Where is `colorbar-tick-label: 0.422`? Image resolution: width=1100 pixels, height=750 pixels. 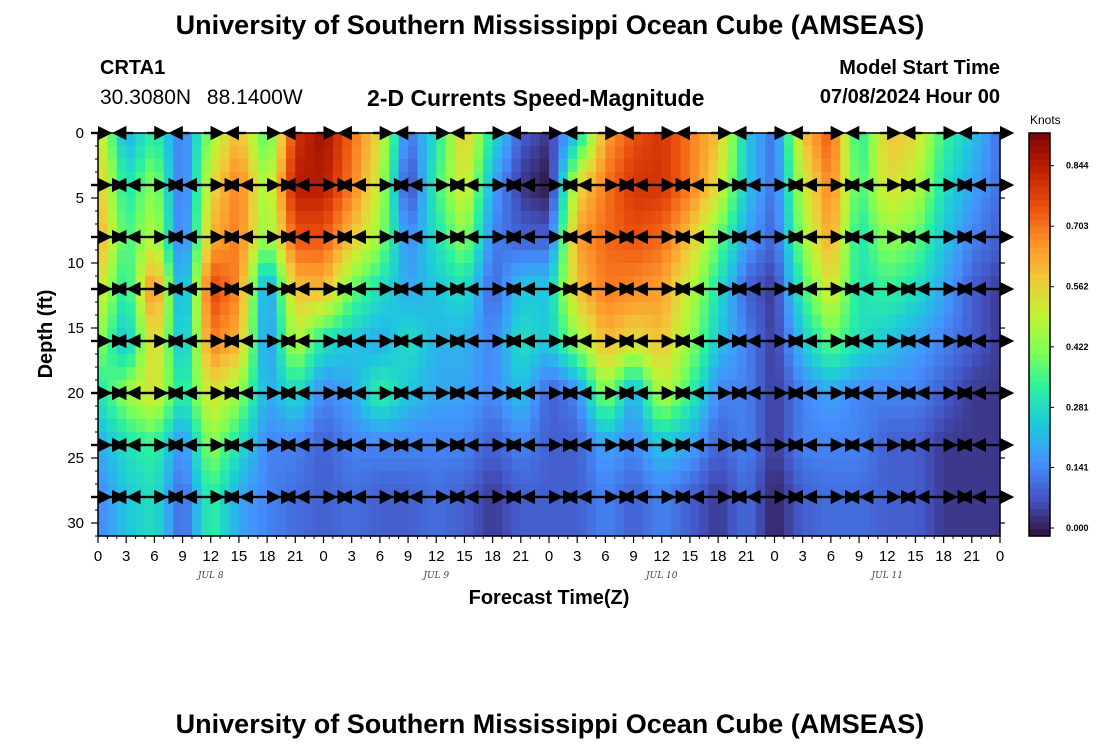 colorbar-tick-label: 0.422 is located at coordinates (1077, 347).